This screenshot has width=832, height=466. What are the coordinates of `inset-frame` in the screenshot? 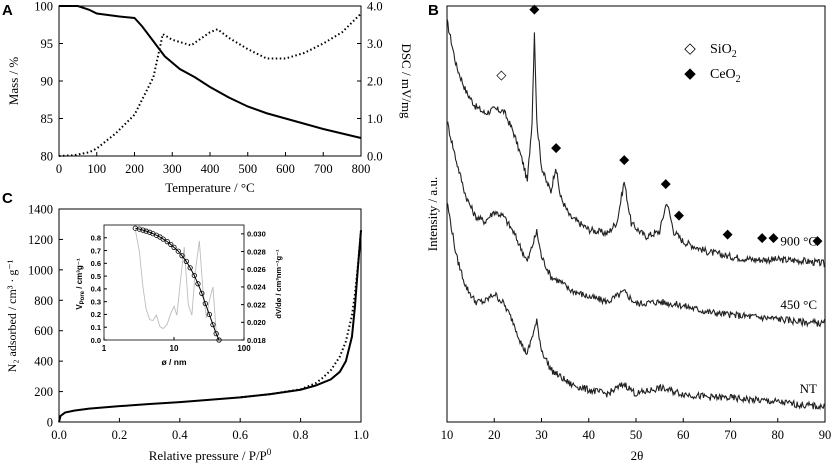 It's located at (174, 282).